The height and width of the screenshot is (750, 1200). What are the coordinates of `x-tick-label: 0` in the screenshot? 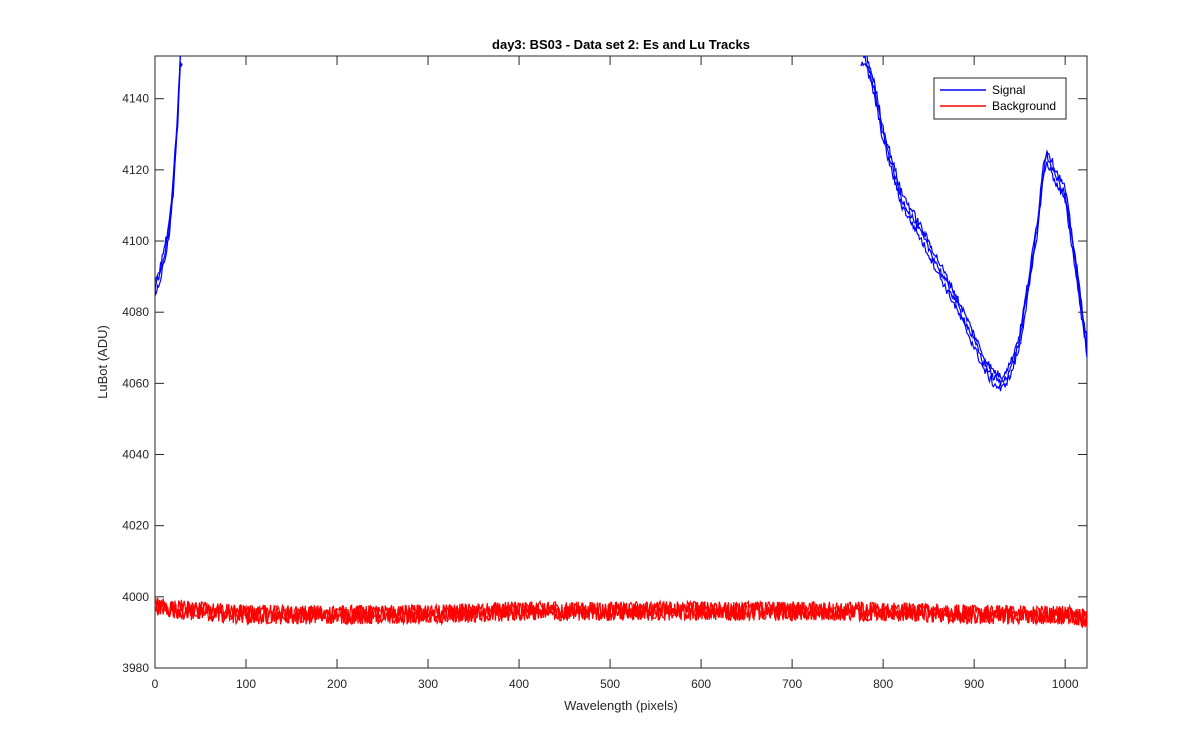 It's located at (155, 684).